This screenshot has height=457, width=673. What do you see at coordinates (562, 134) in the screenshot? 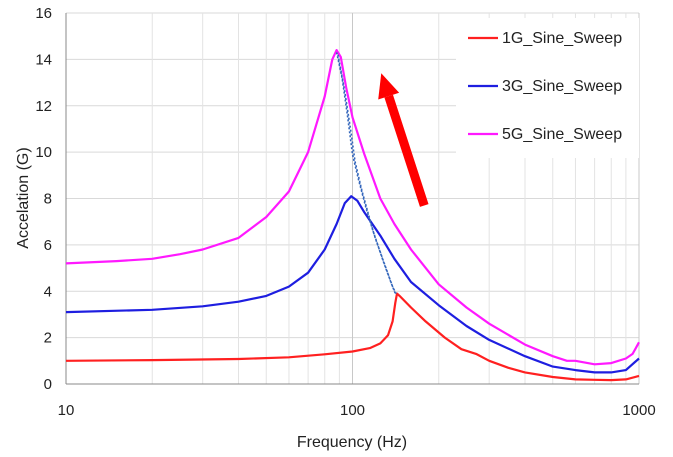
I see `legend-label: 5G_Sine_Sweep` at bounding box center [562, 134].